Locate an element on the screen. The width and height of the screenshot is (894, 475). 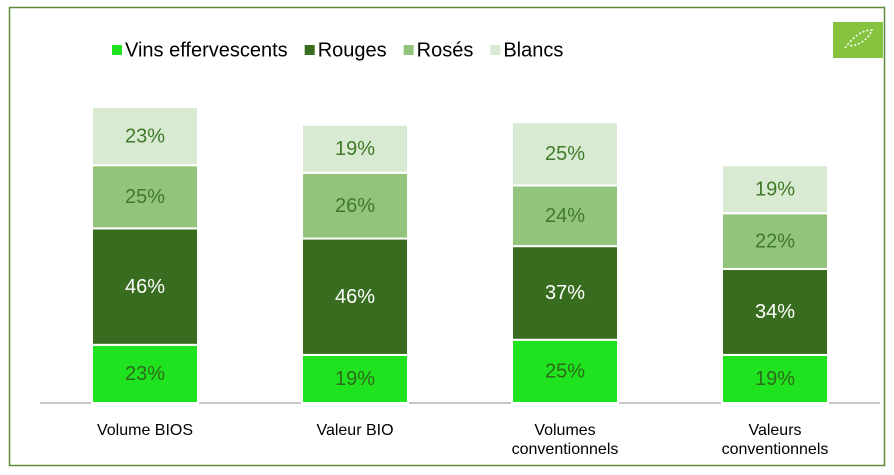
data-label: 34% is located at coordinates (775, 312).